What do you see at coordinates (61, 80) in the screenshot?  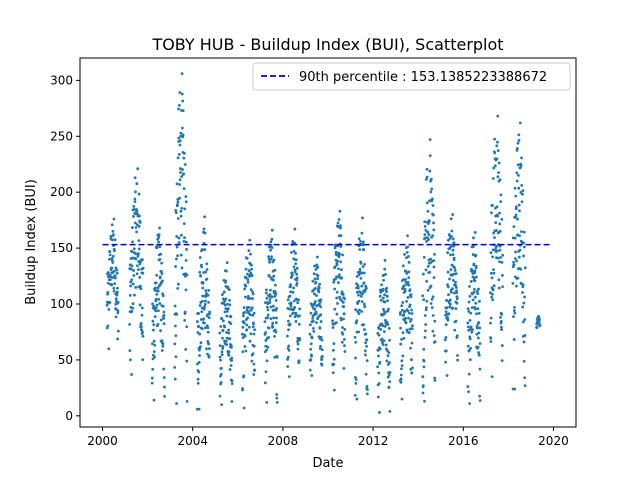 I see `y-tick-label: 300` at bounding box center [61, 80].